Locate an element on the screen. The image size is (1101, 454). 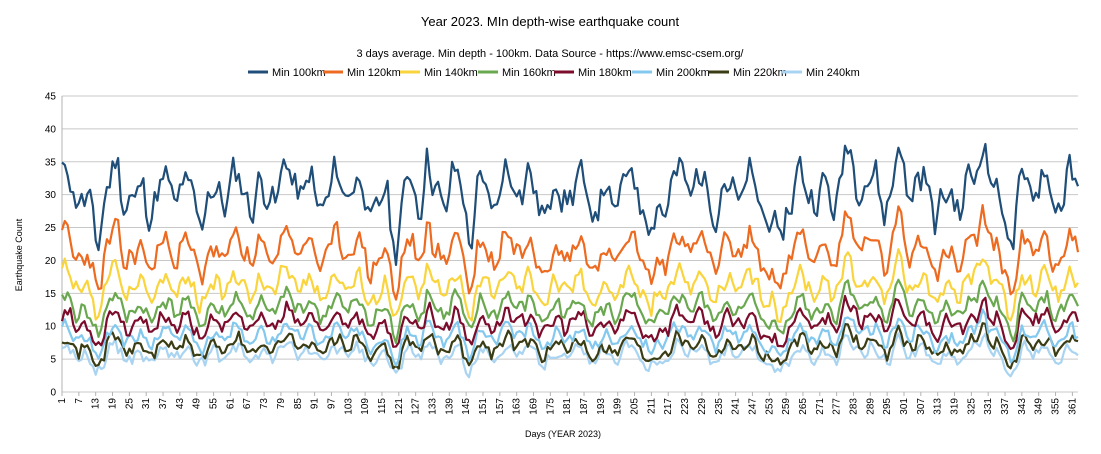
x-tick-label: 181 is located at coordinates (567, 406).